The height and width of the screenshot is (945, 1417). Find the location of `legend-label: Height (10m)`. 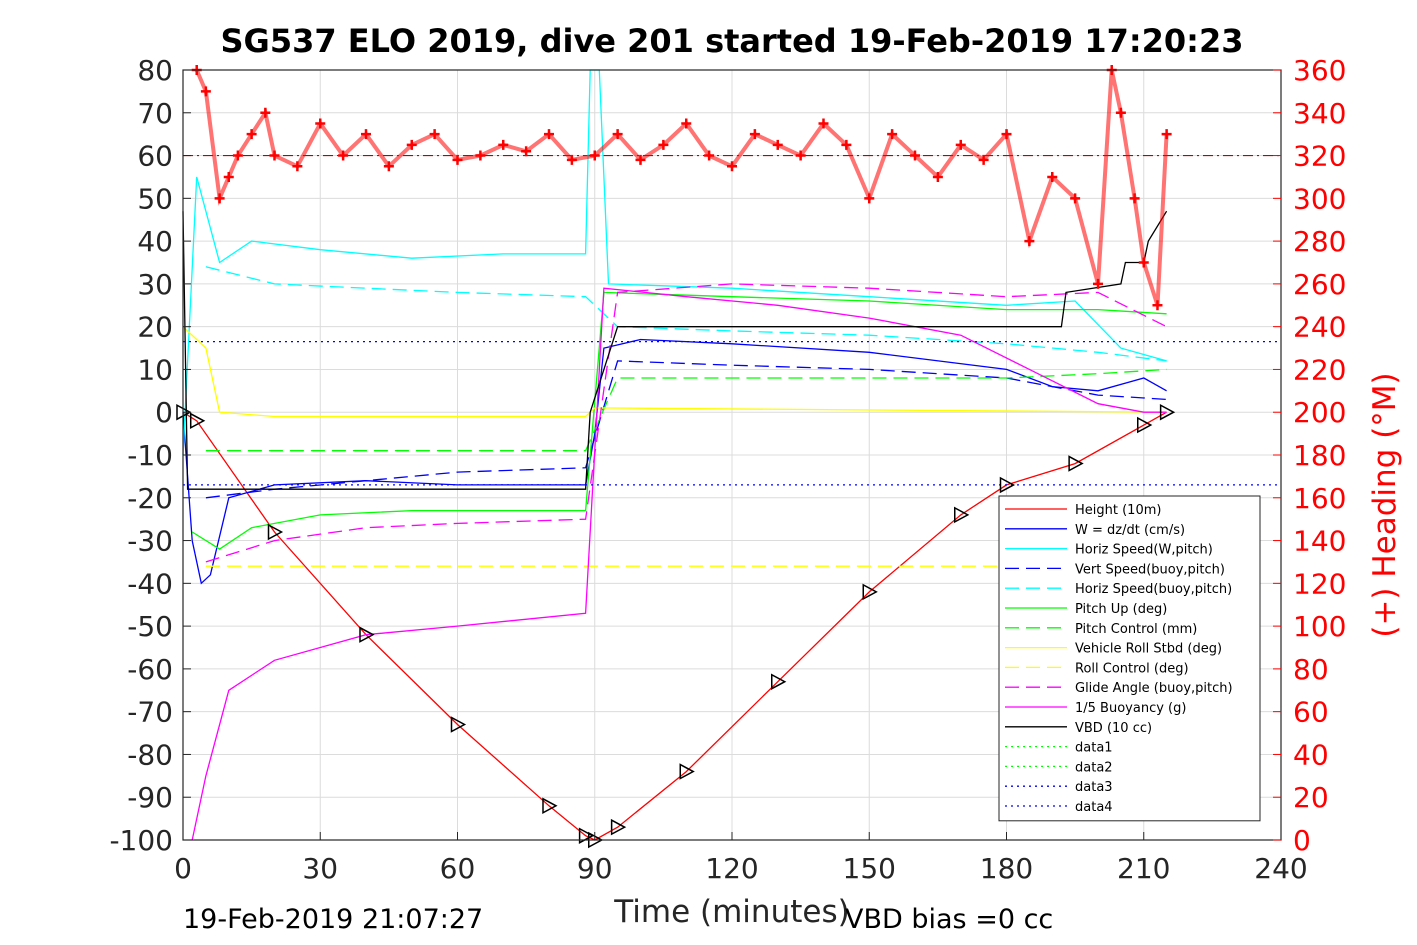

legend-label: Height (10m) is located at coordinates (1118, 510).